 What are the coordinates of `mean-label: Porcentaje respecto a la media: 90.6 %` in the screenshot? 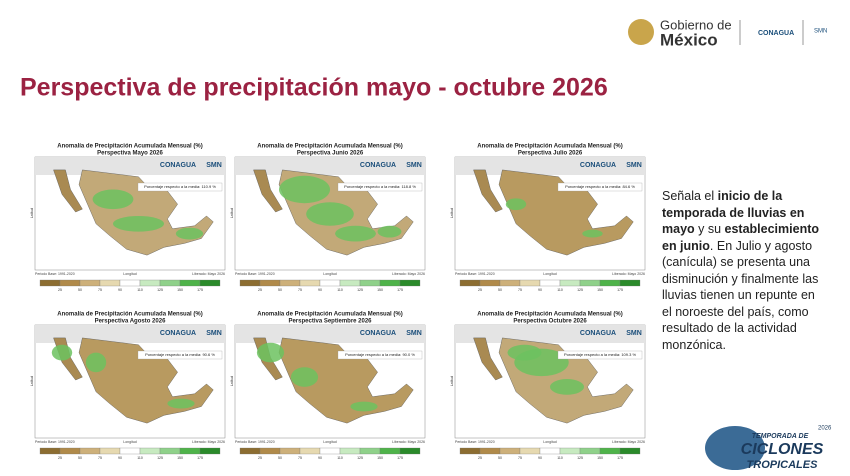 It's located at (180, 354).